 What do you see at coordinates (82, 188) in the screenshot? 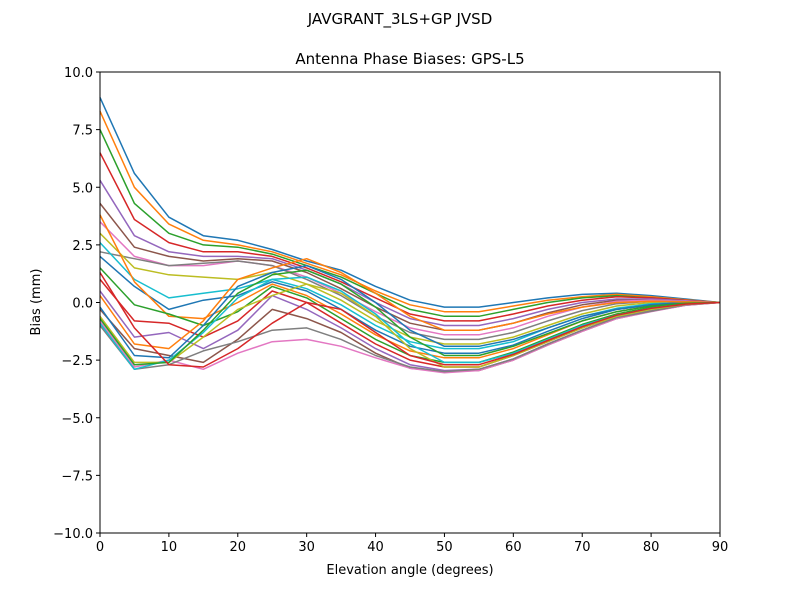
I see `y-tick-label: 5.0` at bounding box center [82, 188].